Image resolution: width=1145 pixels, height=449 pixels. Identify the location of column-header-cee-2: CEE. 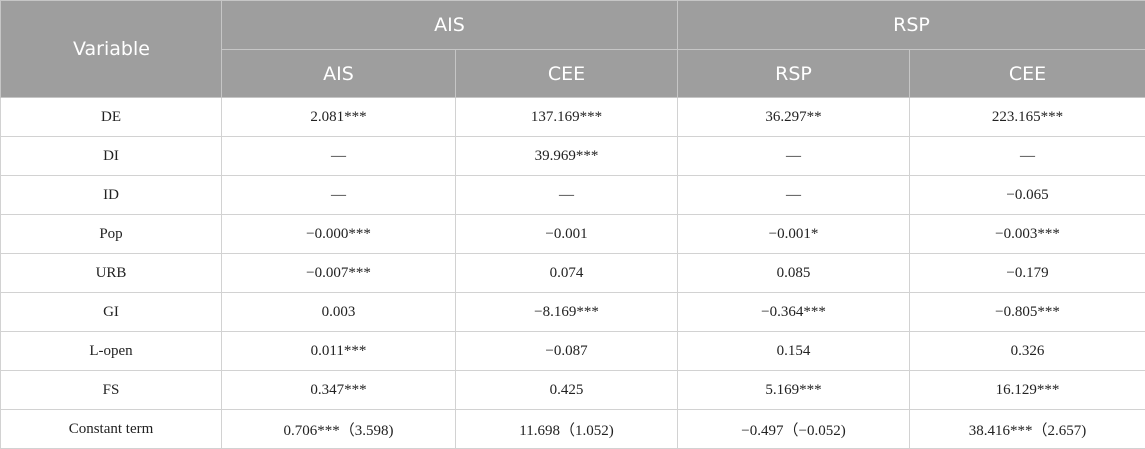
(1027, 74).